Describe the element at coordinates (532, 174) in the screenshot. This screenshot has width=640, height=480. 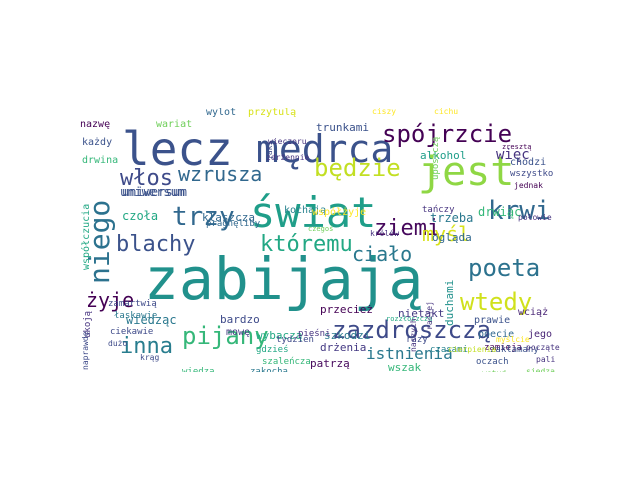
I see `cloud-word: wszystko` at that location.